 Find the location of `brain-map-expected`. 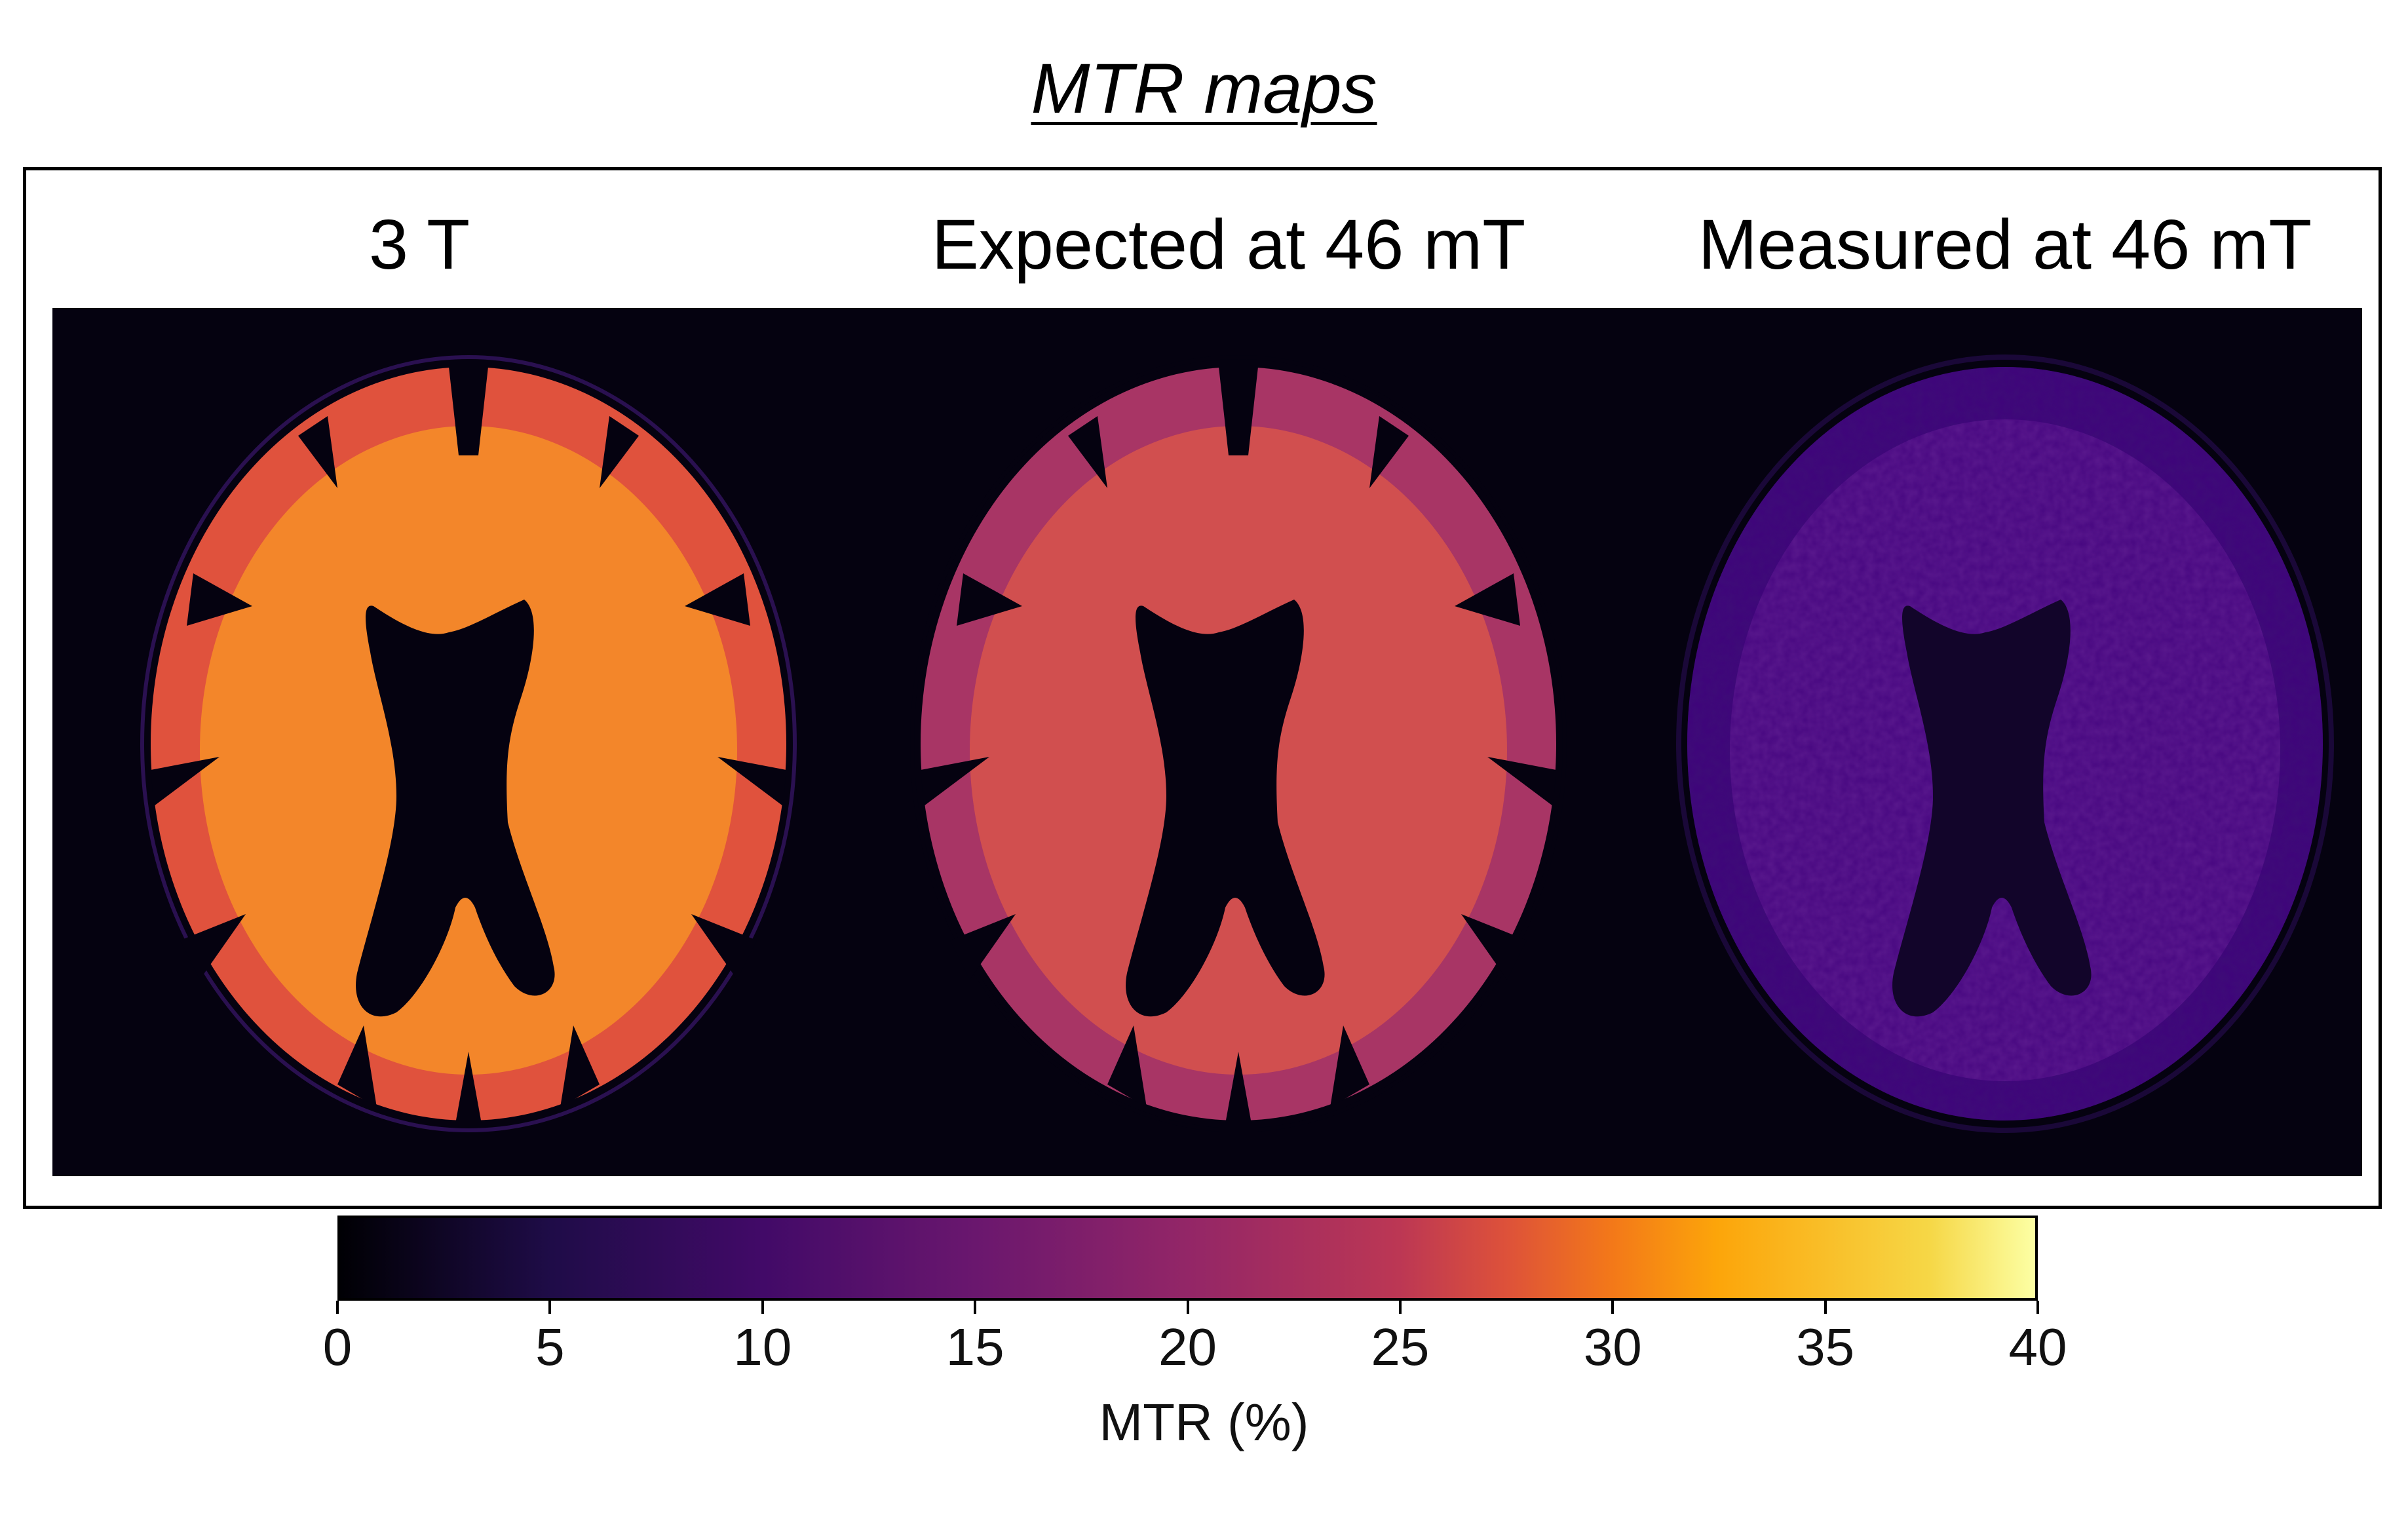

brain-map-expected is located at coordinates (1239, 743).